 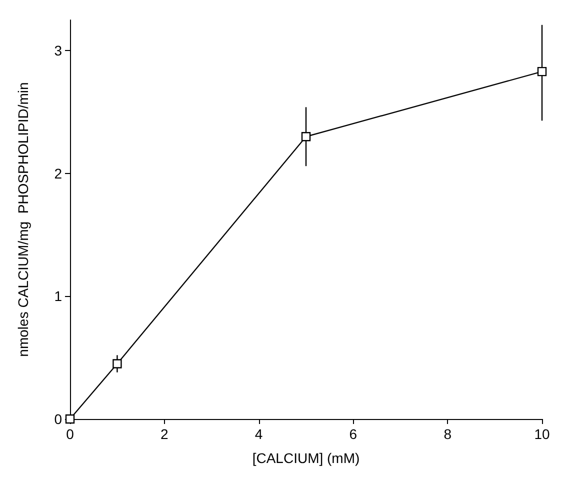 I want to click on x-tick-label: 8, so click(x=448, y=434).